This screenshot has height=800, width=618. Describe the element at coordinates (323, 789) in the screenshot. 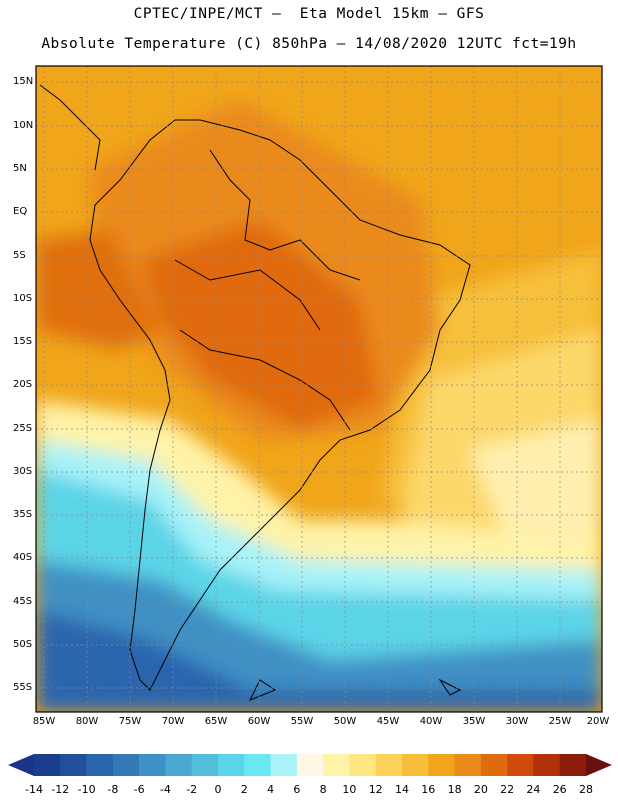

I see `colorbar-tick-label: 8` at that location.